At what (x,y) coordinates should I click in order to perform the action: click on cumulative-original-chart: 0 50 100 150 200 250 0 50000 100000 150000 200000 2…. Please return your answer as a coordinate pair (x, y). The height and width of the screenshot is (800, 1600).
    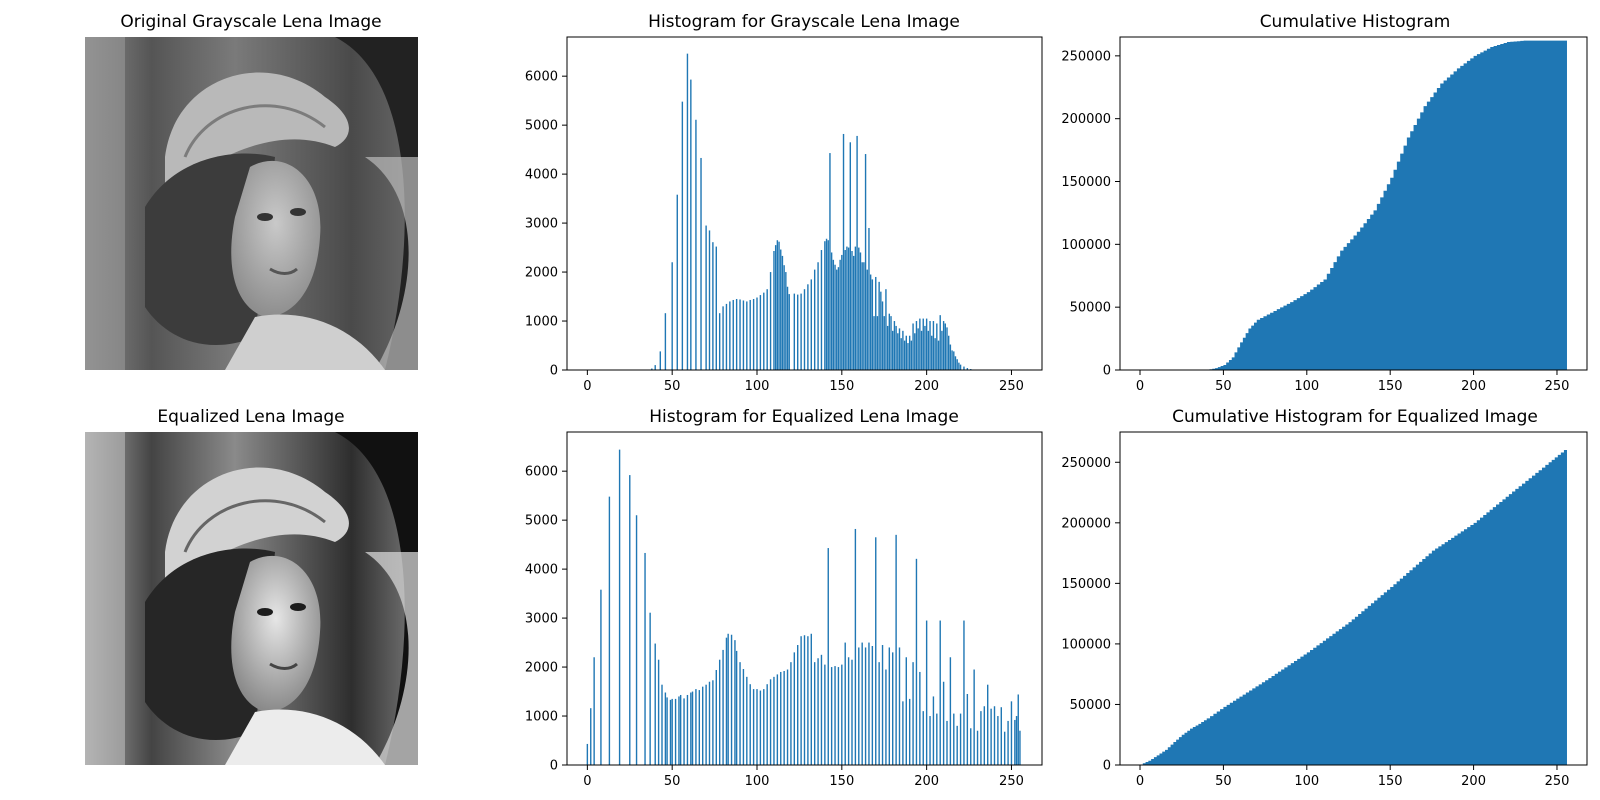
    Looking at the image, I should click on (1324, 214).